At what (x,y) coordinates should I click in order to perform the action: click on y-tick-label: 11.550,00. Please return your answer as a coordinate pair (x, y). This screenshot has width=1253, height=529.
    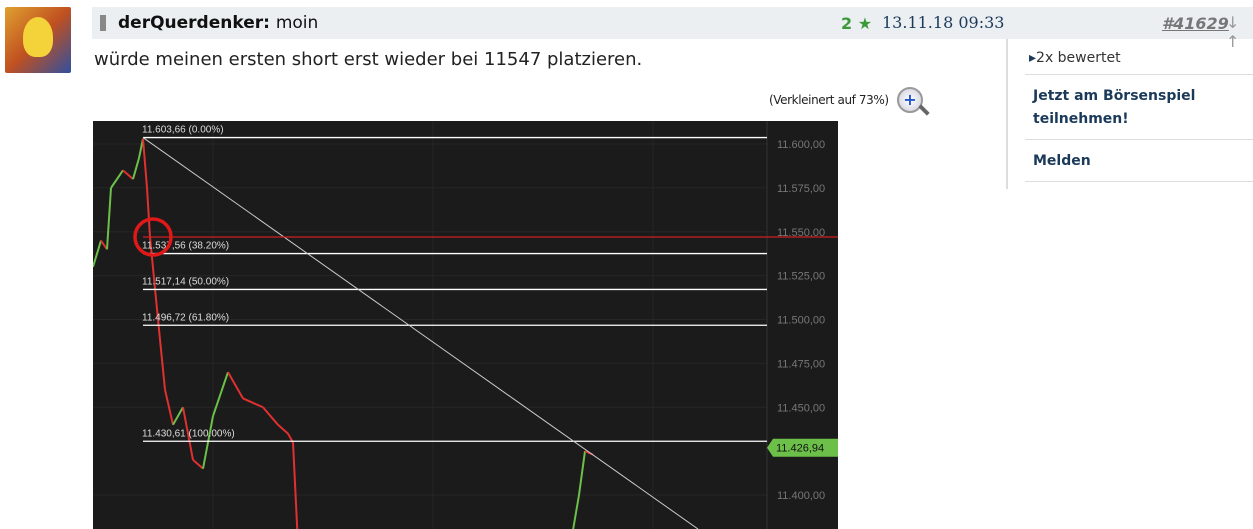
    Looking at the image, I should click on (801, 233).